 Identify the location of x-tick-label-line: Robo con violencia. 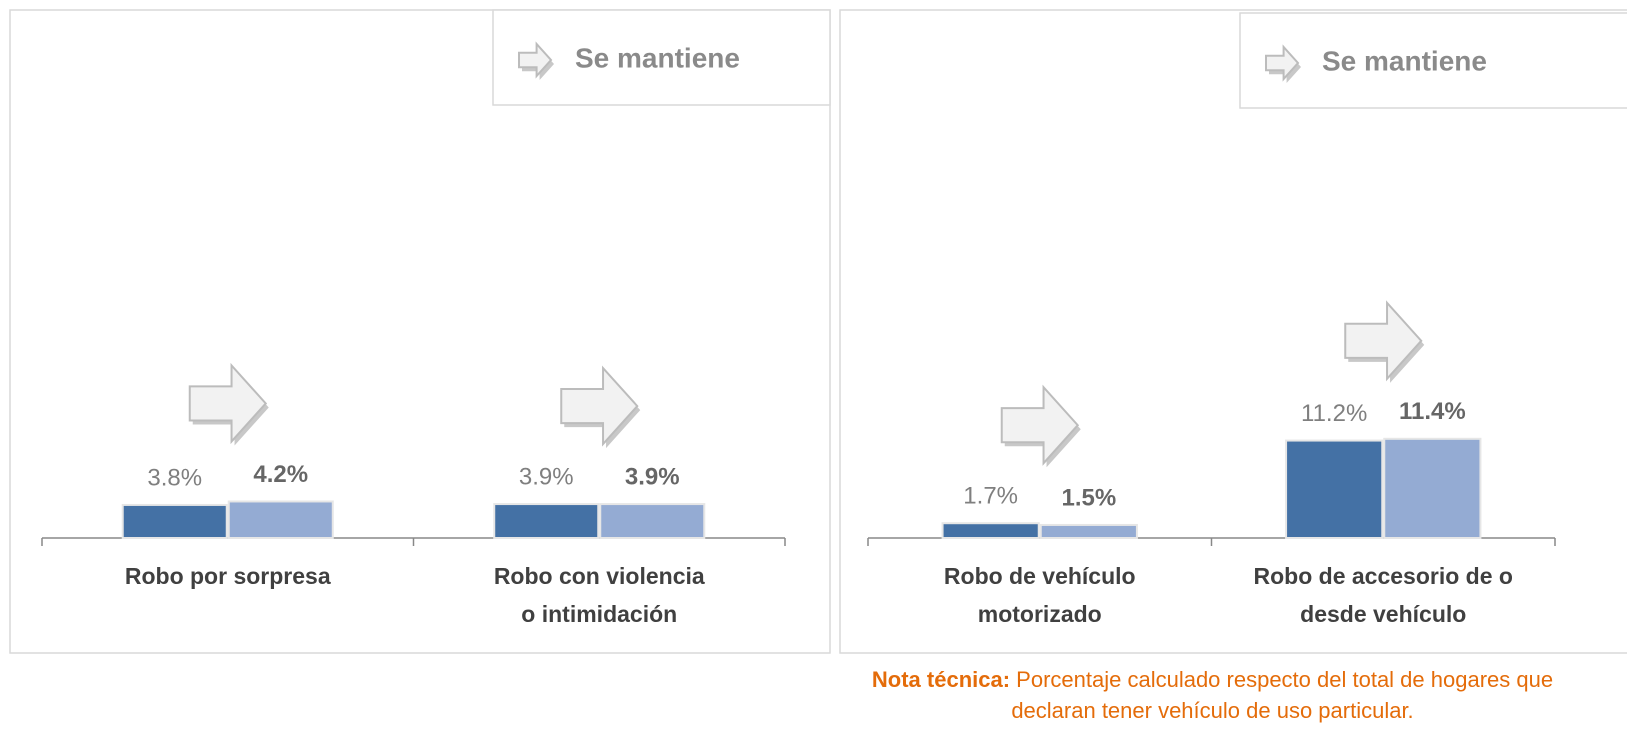
(599, 576).